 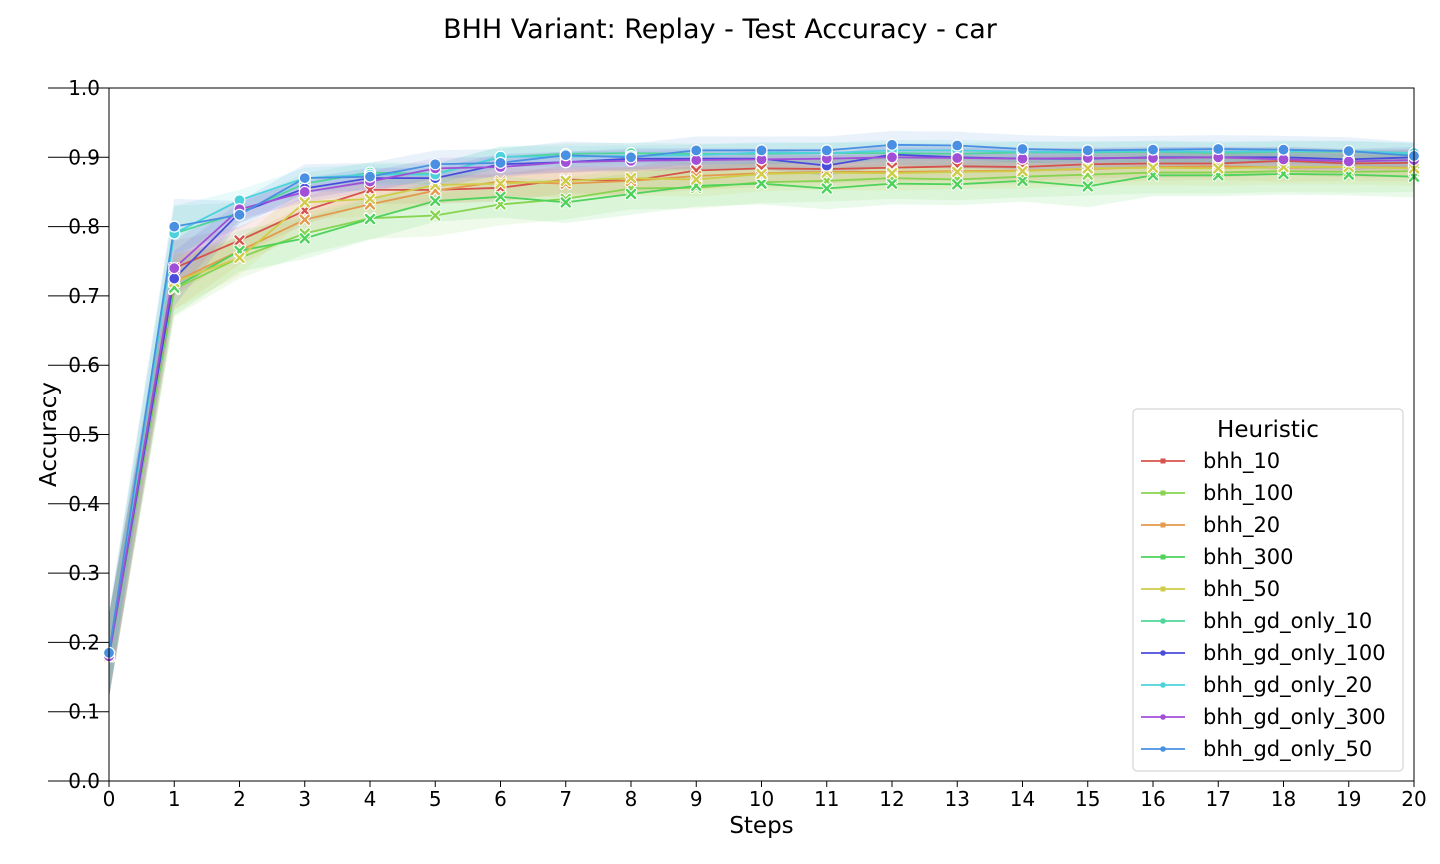 What do you see at coordinates (84, 712) in the screenshot?
I see `y-tick-label: 0.1` at bounding box center [84, 712].